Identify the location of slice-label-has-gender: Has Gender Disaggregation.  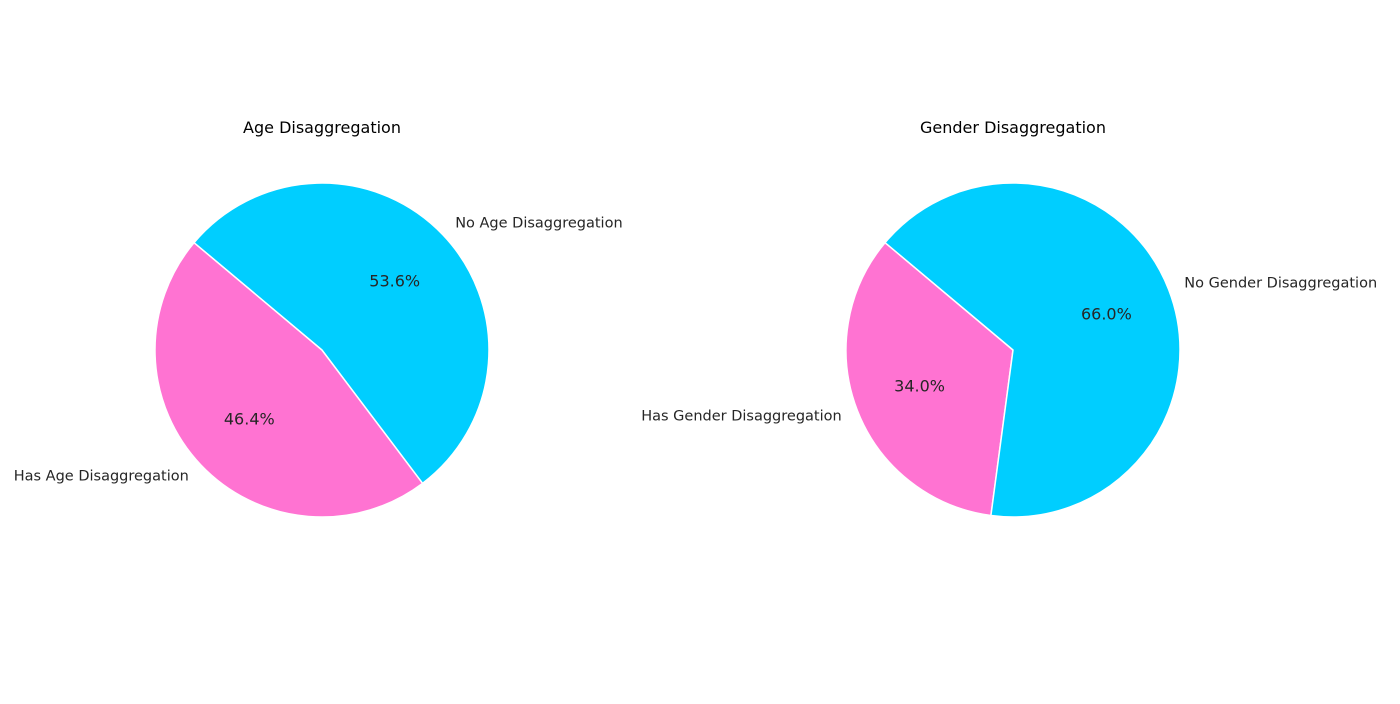
(741, 416).